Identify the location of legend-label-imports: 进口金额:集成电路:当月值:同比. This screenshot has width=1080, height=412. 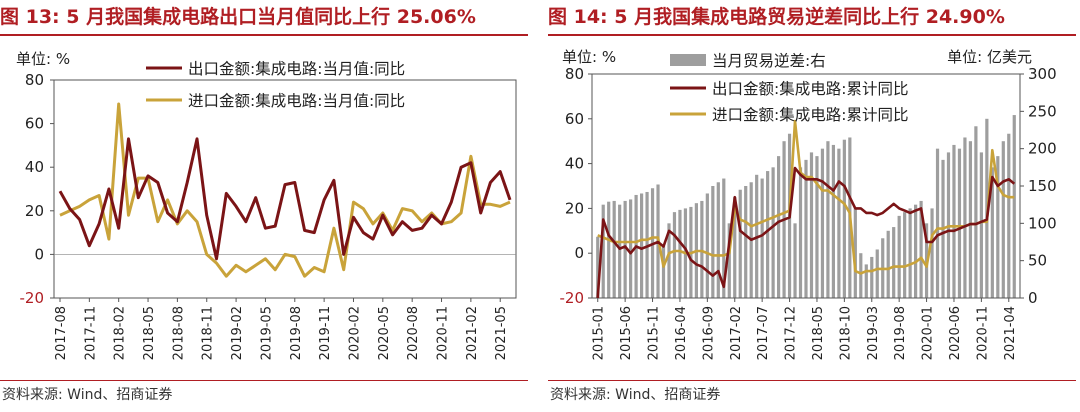
(296, 101).